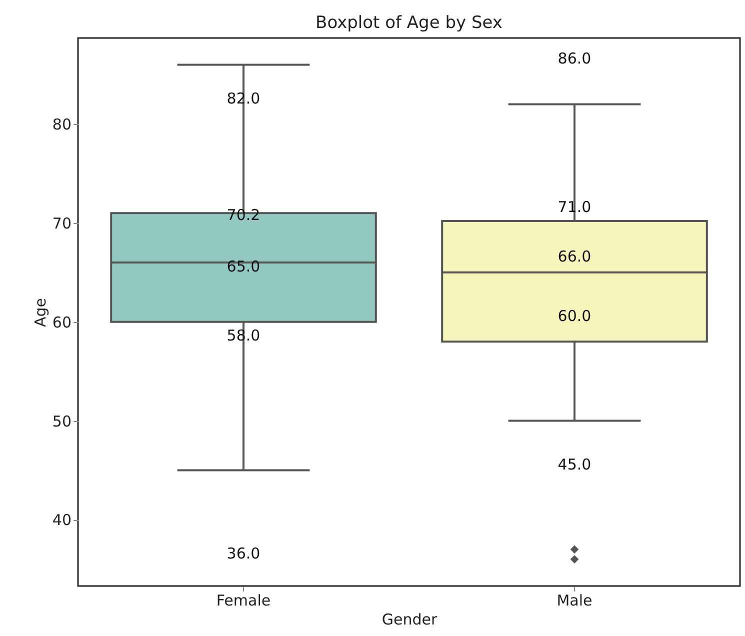 Image resolution: width=745 pixels, height=636 pixels. What do you see at coordinates (575, 464) in the screenshot?
I see `annotation: 45.0` at bounding box center [575, 464].